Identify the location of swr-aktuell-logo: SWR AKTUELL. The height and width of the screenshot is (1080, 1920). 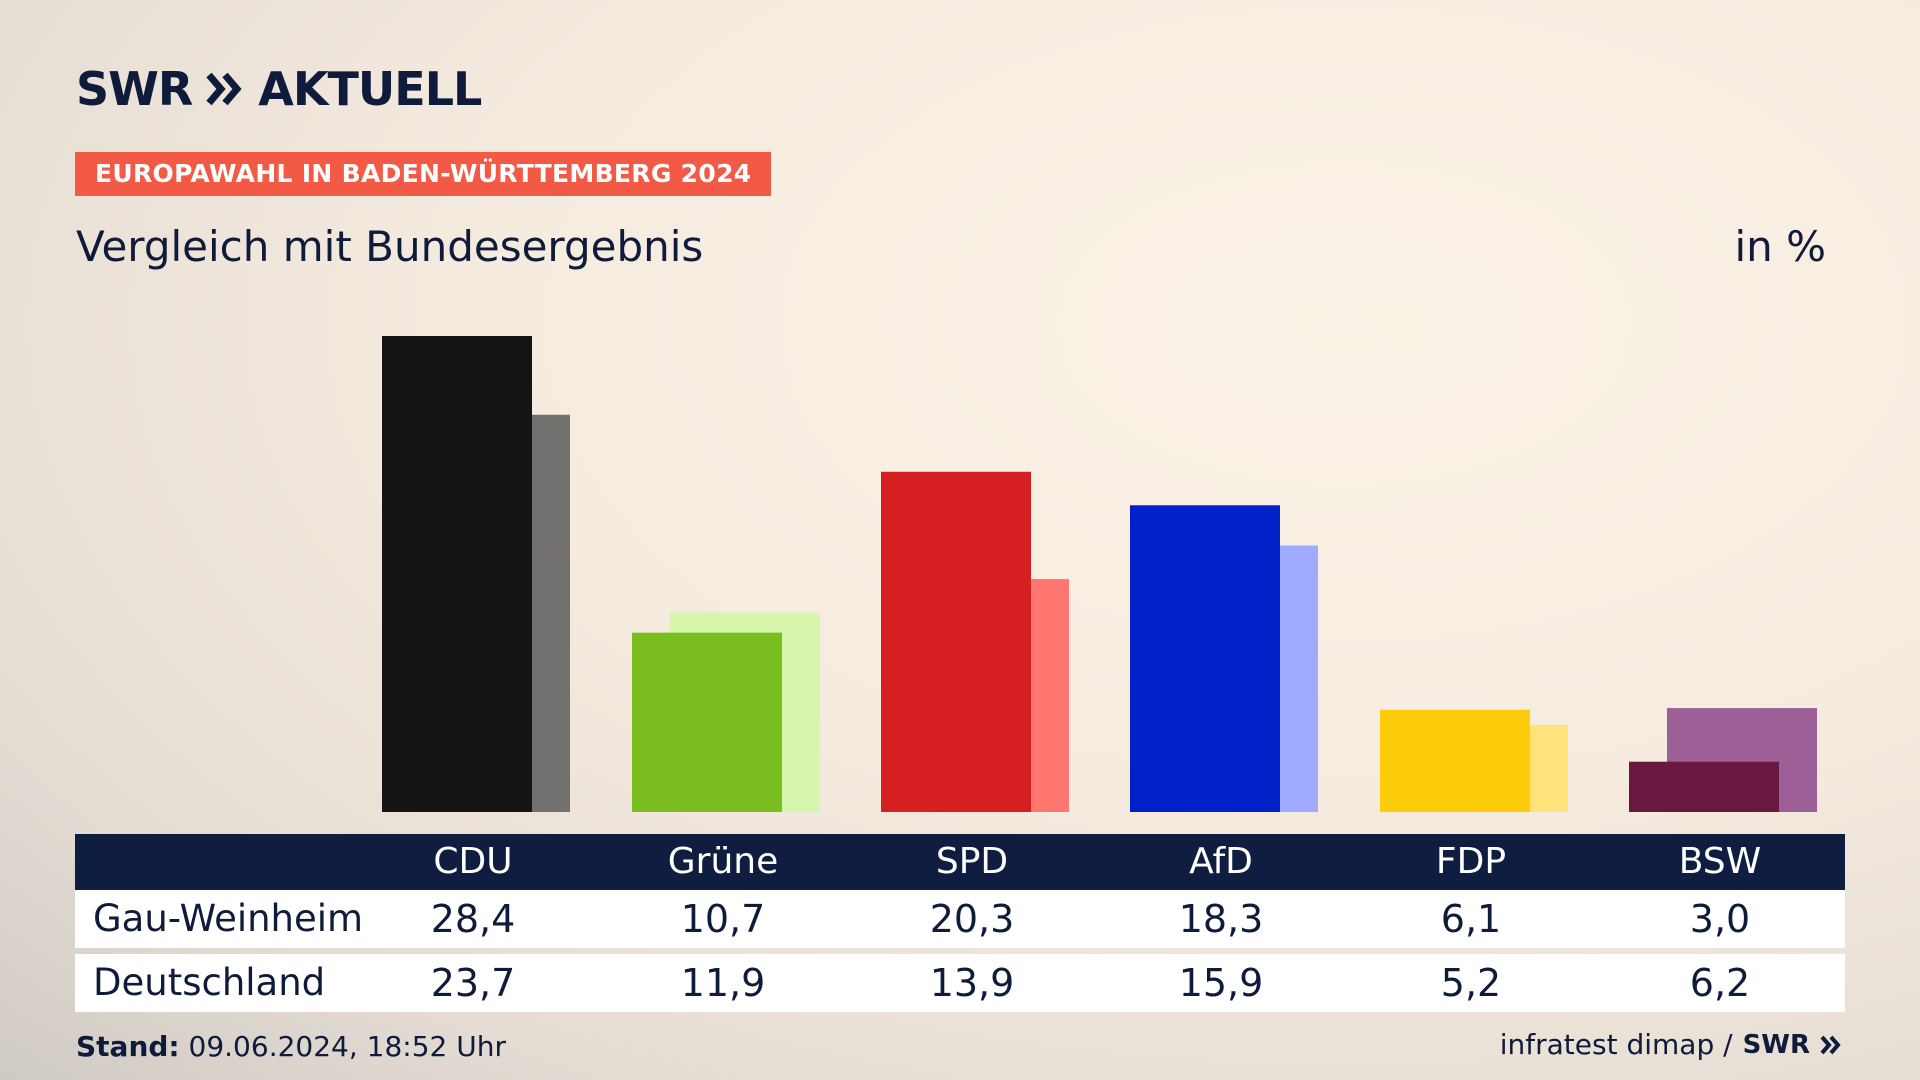
(279, 89).